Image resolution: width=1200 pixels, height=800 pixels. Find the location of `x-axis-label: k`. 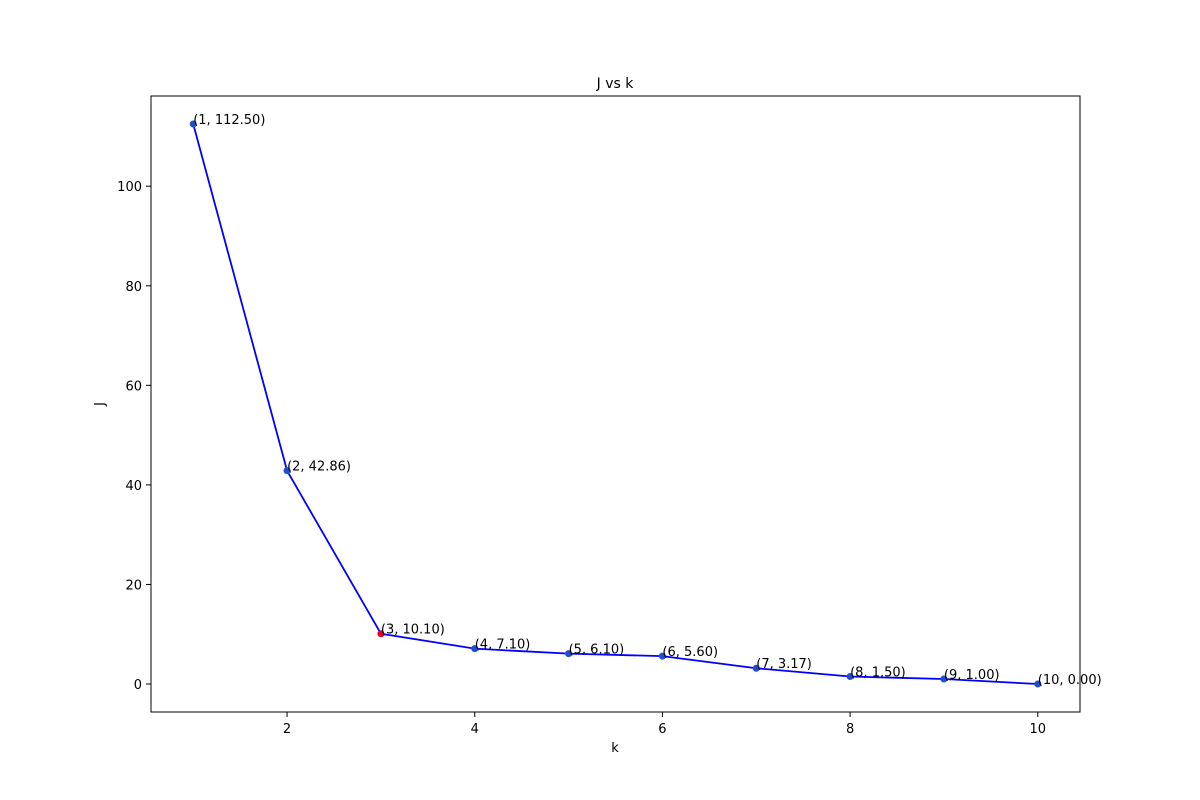

x-axis-label: k is located at coordinates (615, 748).